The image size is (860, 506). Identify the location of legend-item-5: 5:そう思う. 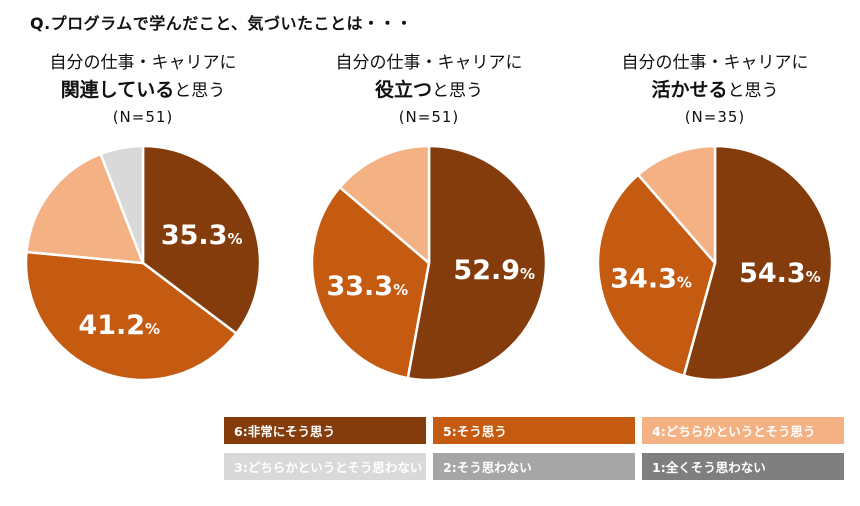
(534, 430).